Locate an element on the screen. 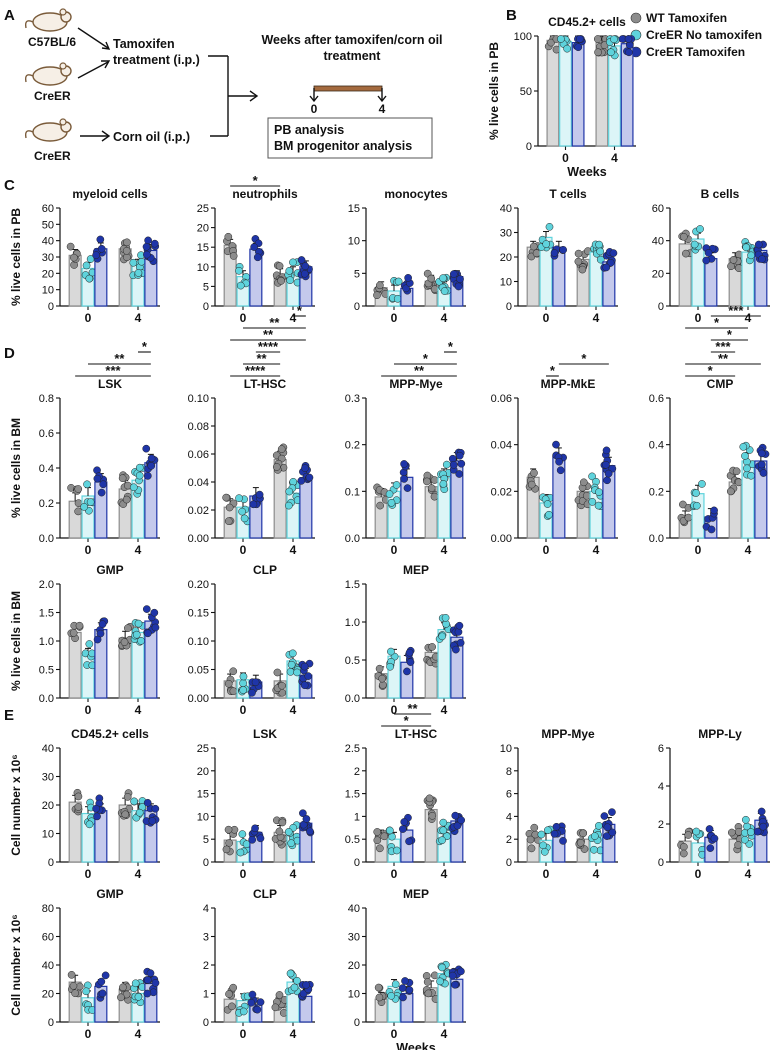 The image size is (784, 1050). y-tick-label: 30 is located at coordinates (48, 778).